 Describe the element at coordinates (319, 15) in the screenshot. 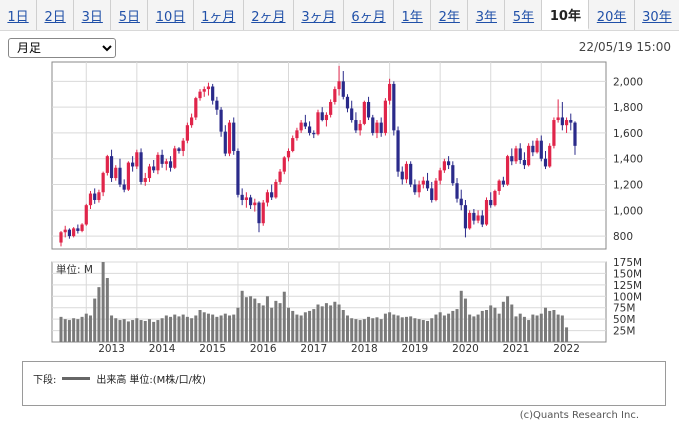

I see `tab-7: 3ヶ月` at that location.